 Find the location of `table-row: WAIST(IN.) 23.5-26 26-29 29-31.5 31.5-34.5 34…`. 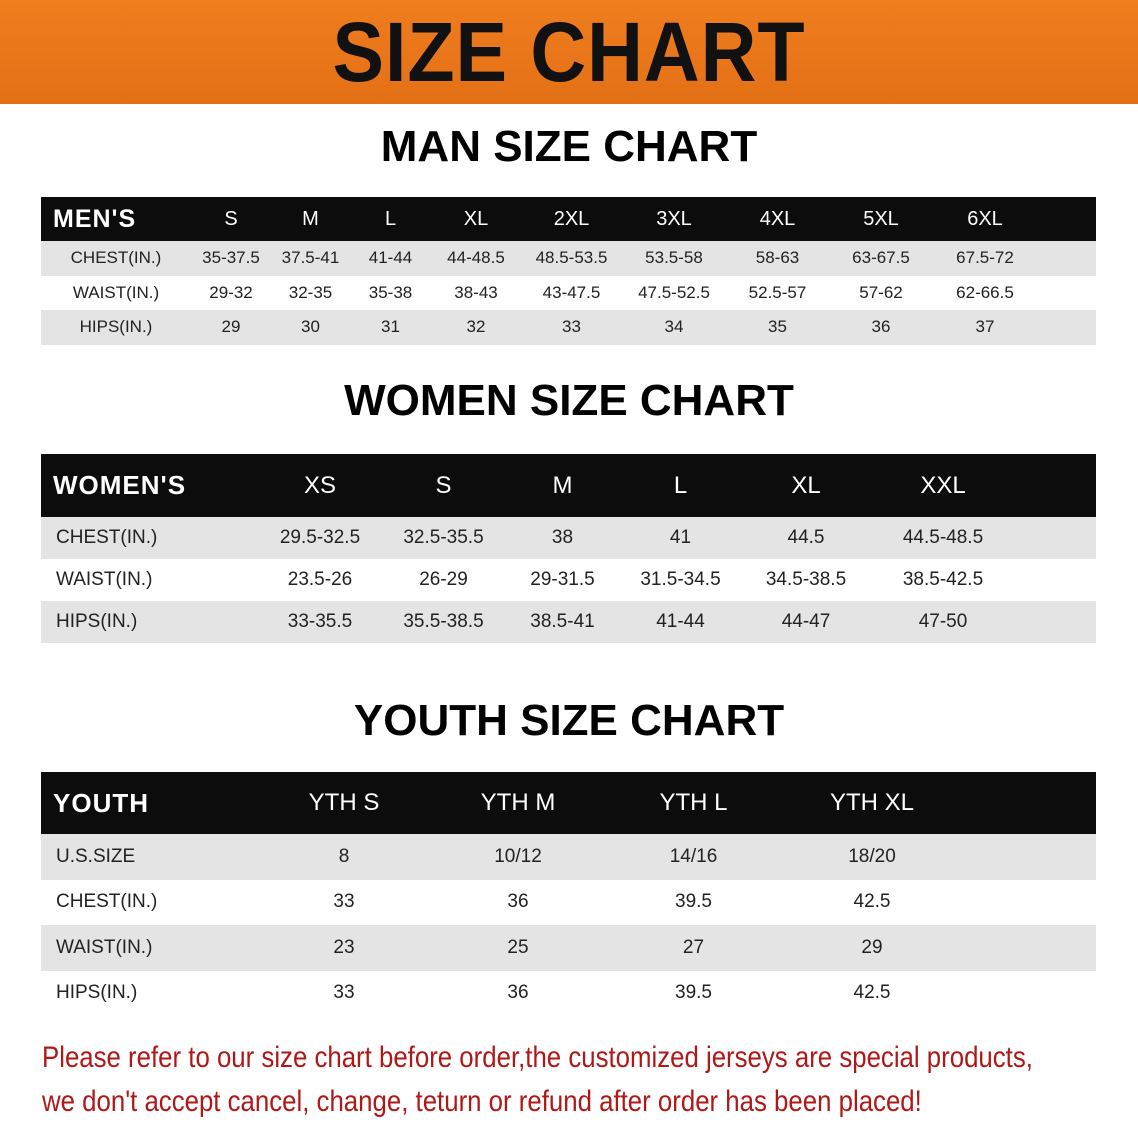

table-row: WAIST(IN.) 23.5-26 26-29 29-31.5 31.5-34.5 34… is located at coordinates (568, 580).